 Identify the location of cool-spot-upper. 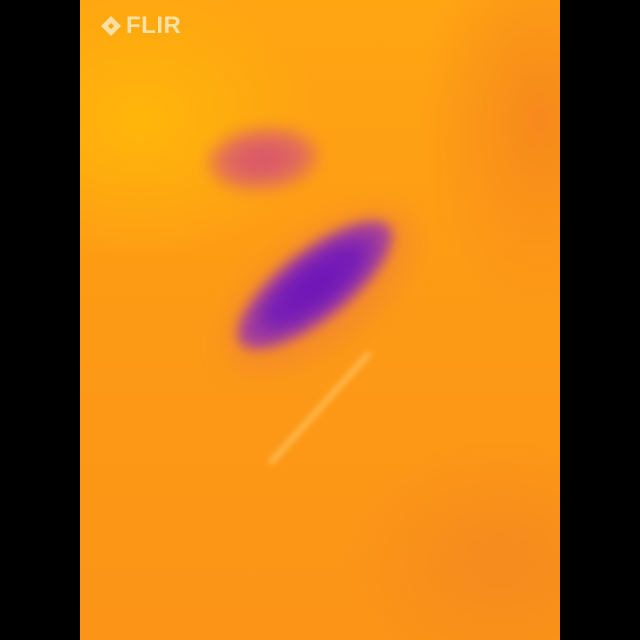
(263, 159).